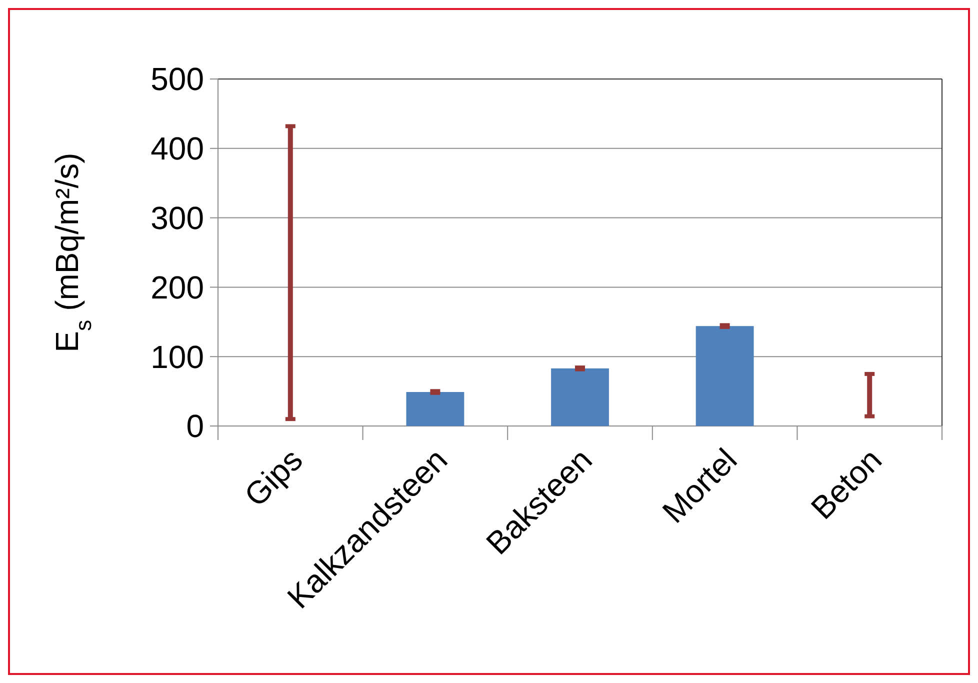  I want to click on y-tick-label: 100, so click(177, 356).